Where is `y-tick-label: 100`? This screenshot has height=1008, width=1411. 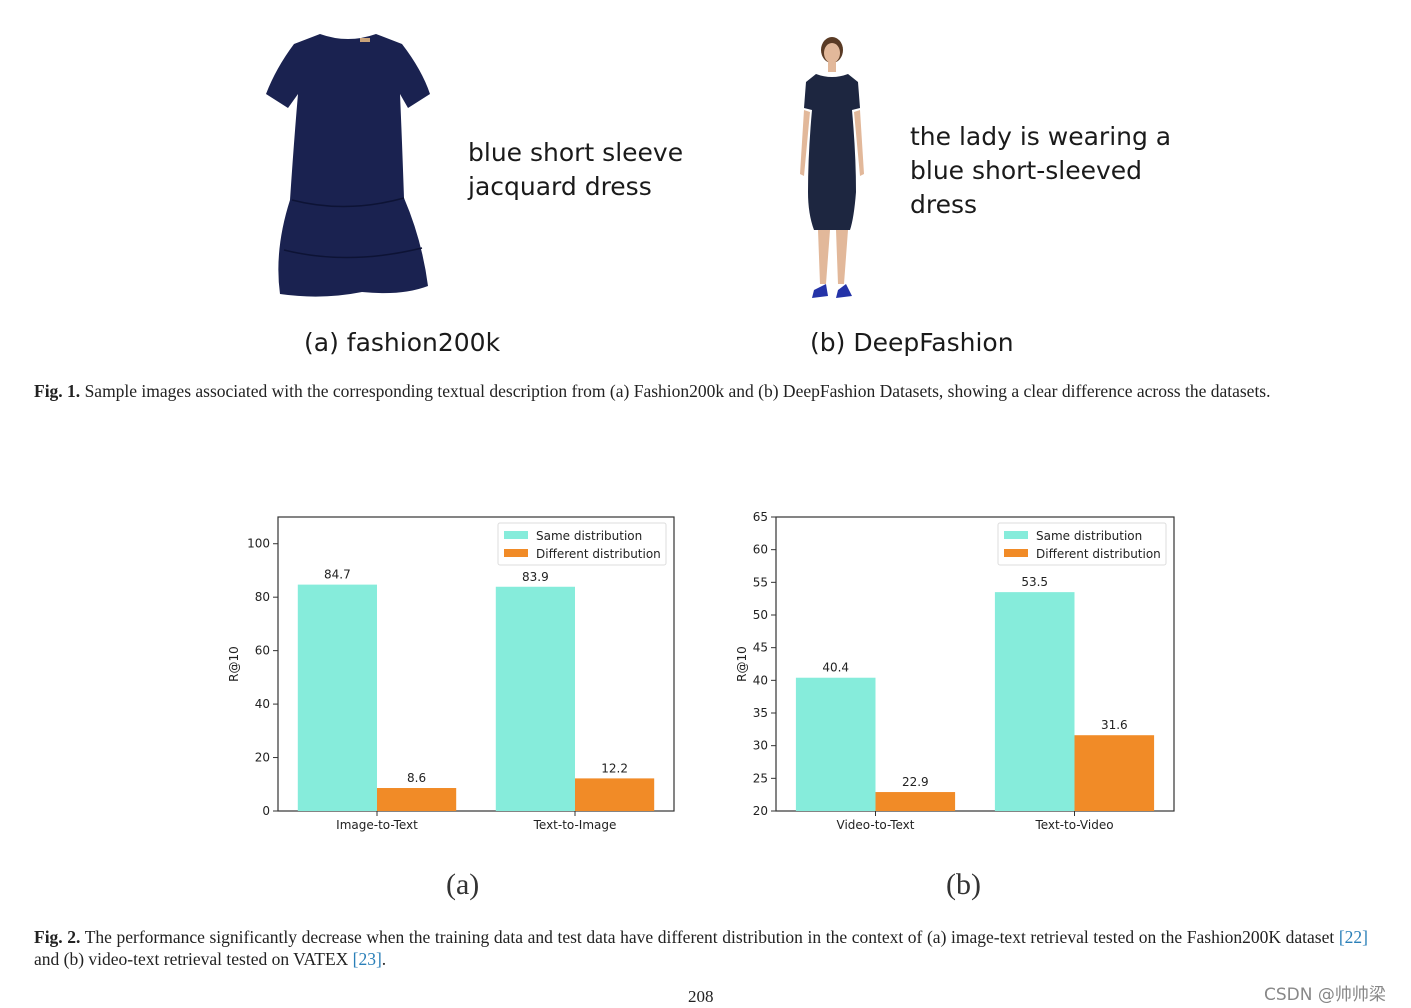
y-tick-label: 100 is located at coordinates (258, 544).